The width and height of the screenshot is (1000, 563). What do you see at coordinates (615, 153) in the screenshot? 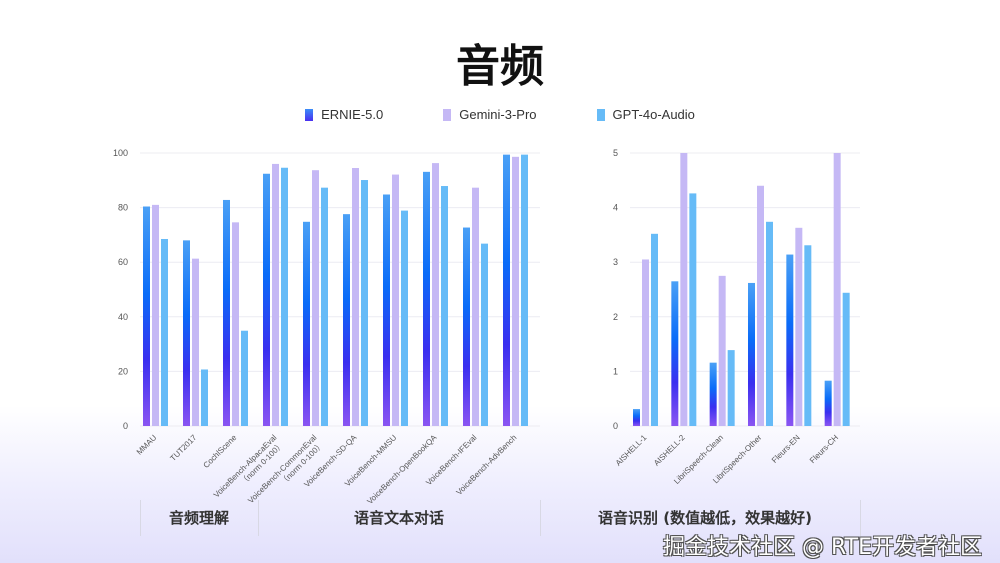
I see `y-tick-label: 5` at bounding box center [615, 153].